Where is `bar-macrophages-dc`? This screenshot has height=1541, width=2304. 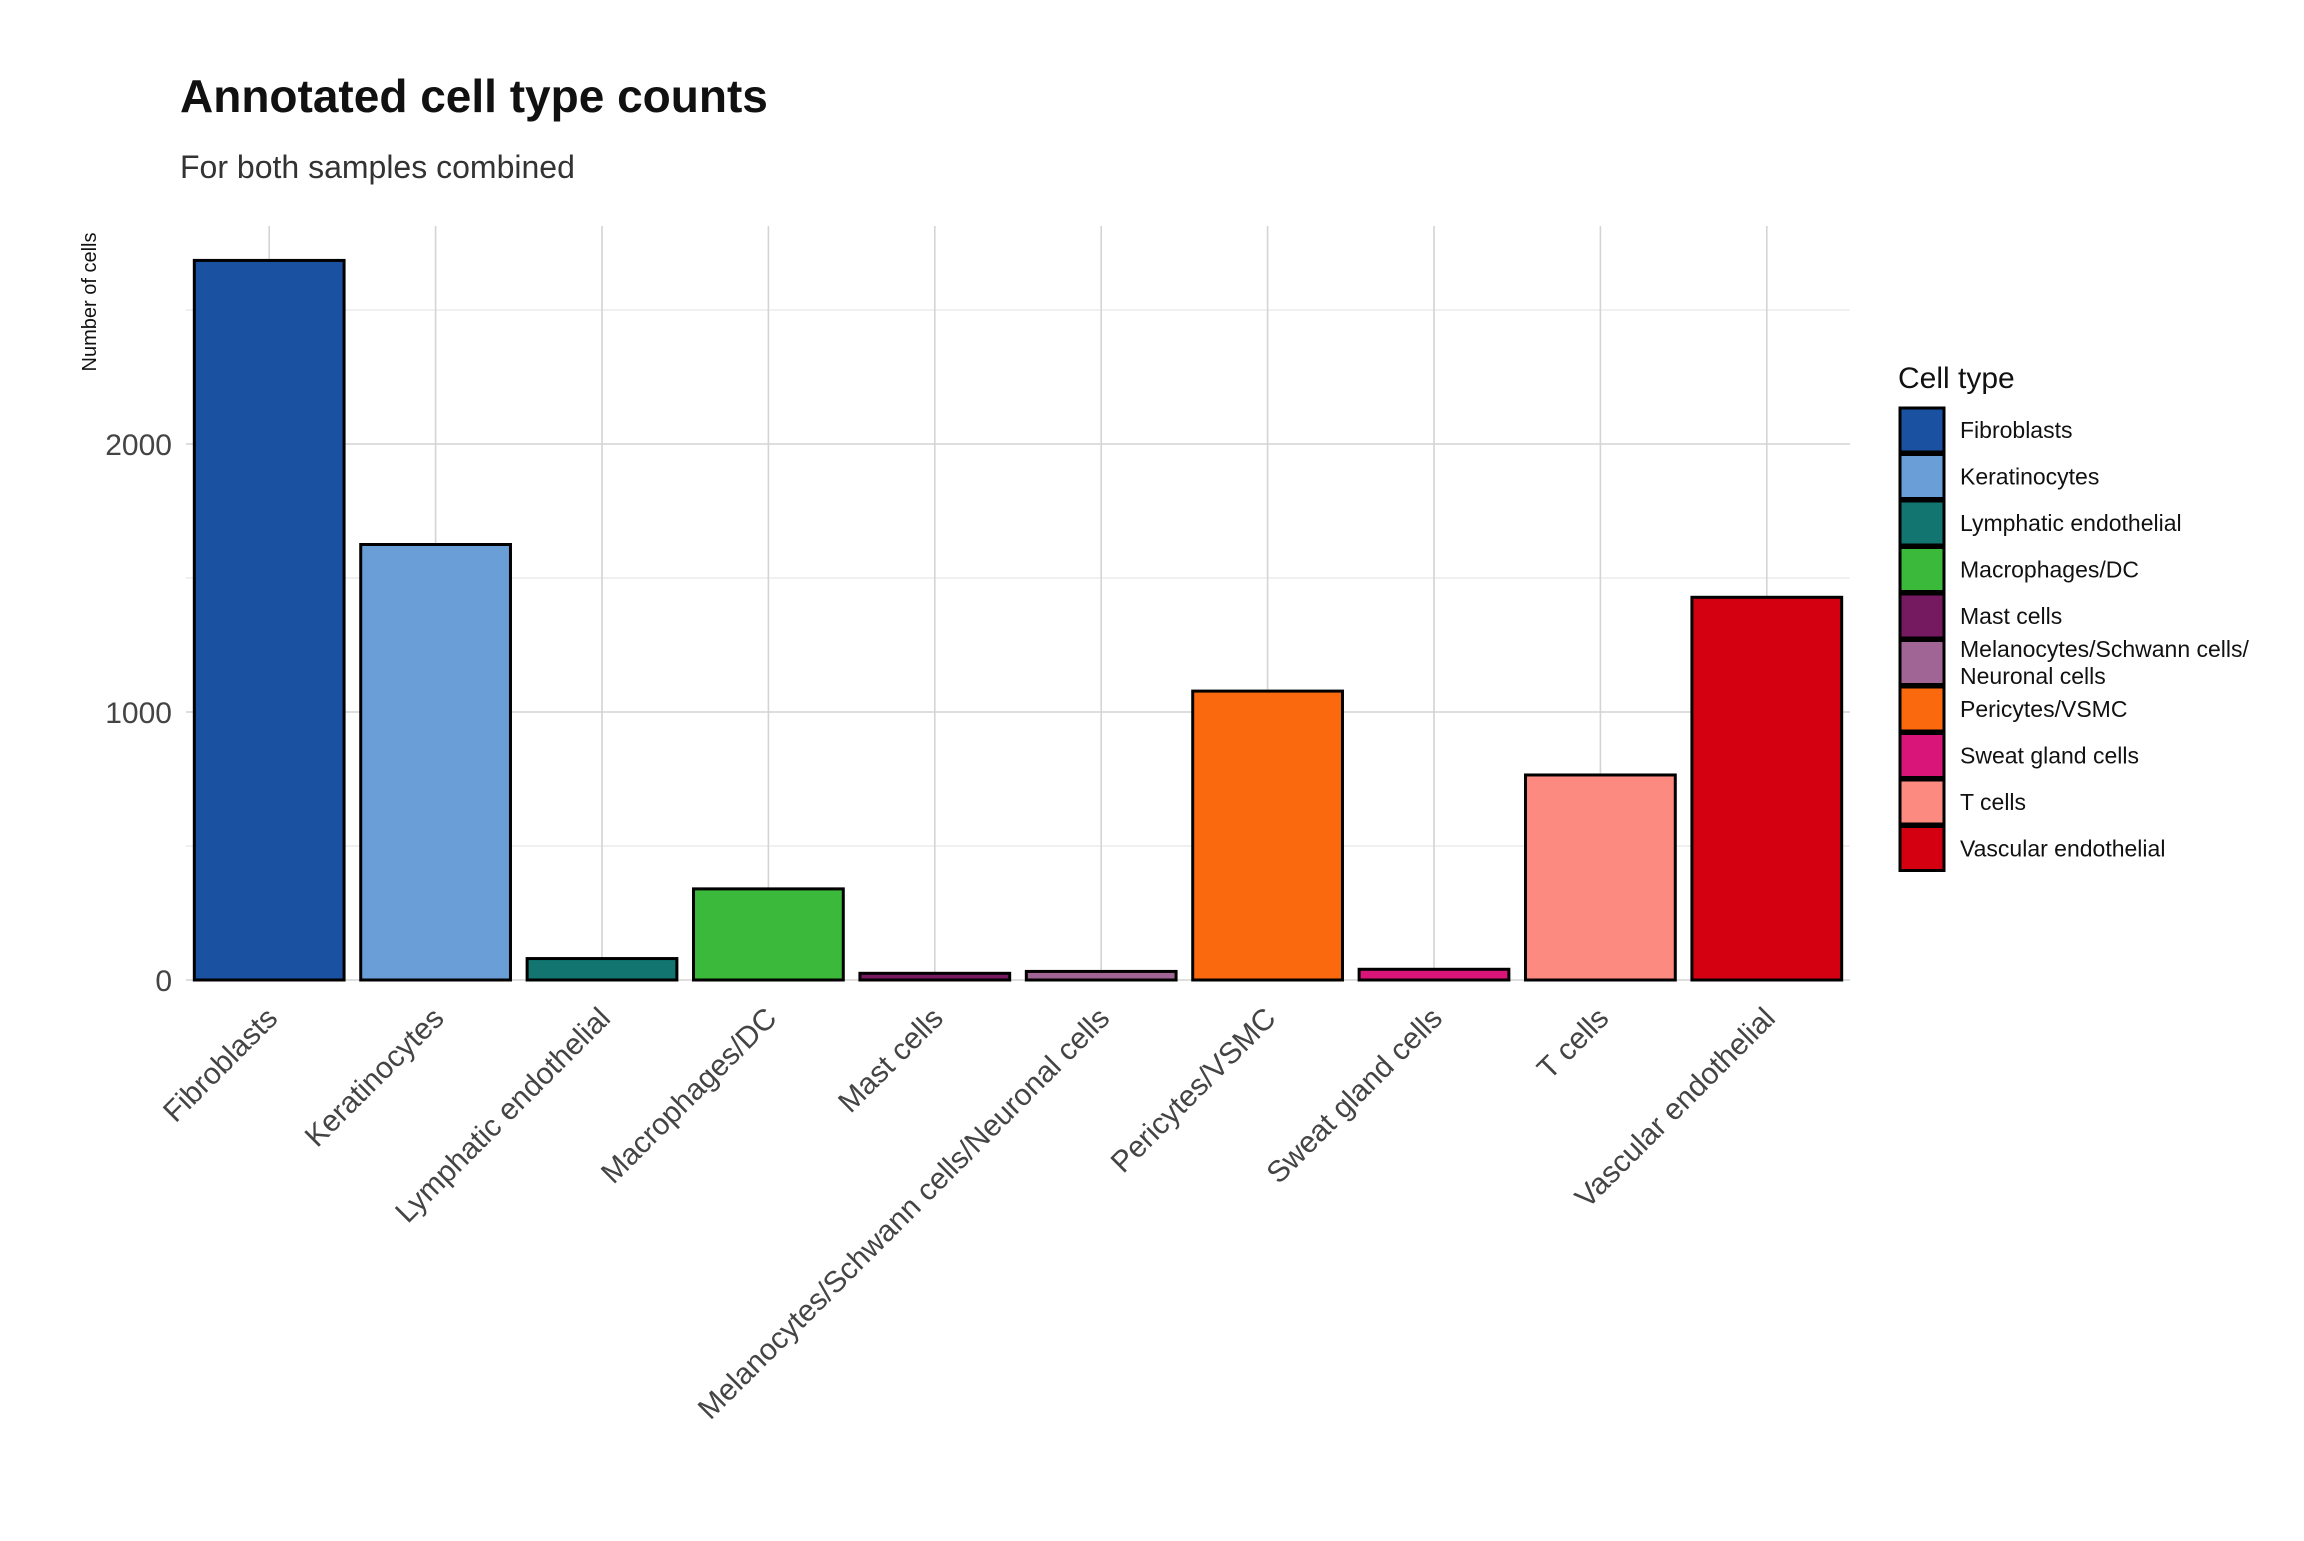
bar-macrophages-dc is located at coordinates (768, 934).